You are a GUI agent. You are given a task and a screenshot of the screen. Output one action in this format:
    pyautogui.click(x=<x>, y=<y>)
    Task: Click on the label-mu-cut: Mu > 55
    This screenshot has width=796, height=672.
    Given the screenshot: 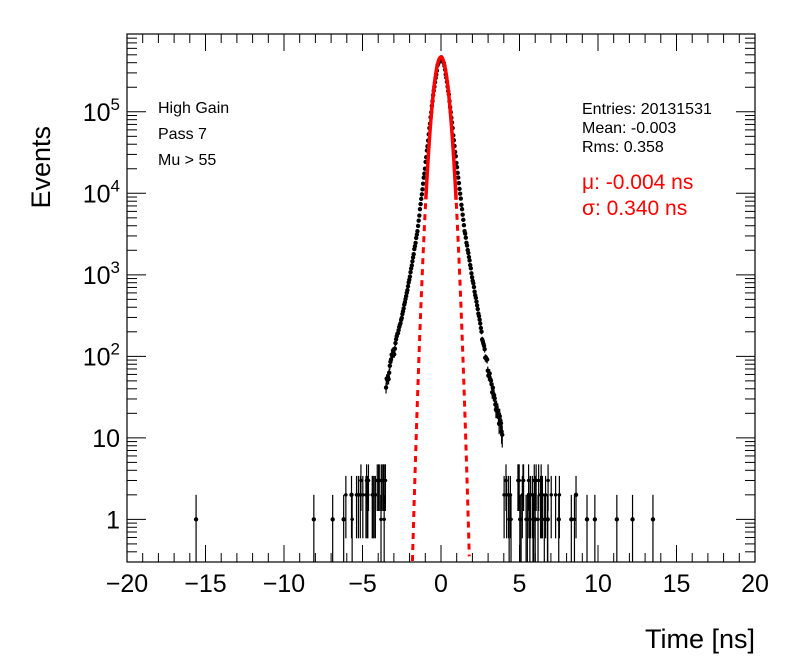 What is the action you would take?
    pyautogui.click(x=187, y=160)
    